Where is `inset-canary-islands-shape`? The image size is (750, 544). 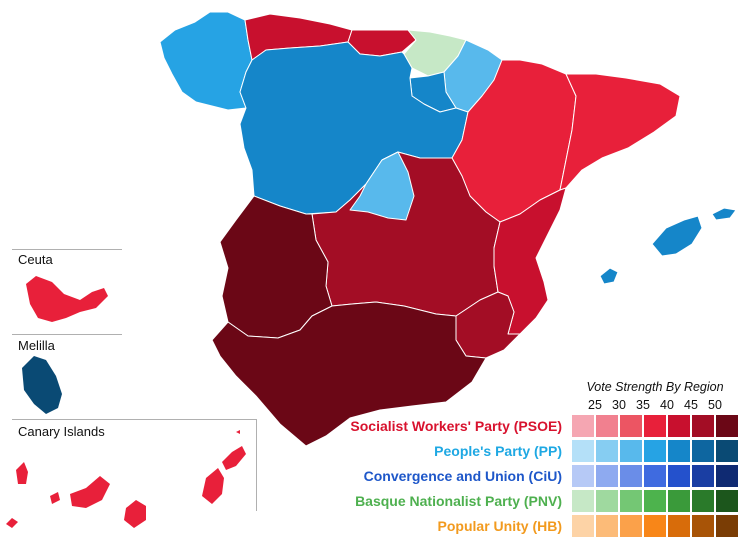 inset-canary-islands-shape is located at coordinates (126, 479).